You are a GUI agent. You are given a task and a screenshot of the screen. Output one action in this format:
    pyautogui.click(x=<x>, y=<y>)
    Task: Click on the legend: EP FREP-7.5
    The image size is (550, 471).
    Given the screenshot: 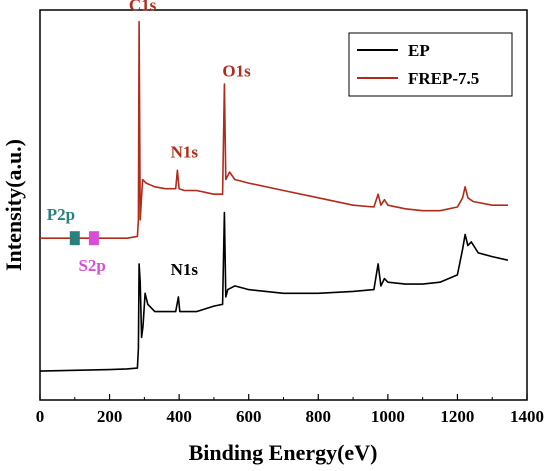 What is the action you would take?
    pyautogui.click(x=430, y=64)
    